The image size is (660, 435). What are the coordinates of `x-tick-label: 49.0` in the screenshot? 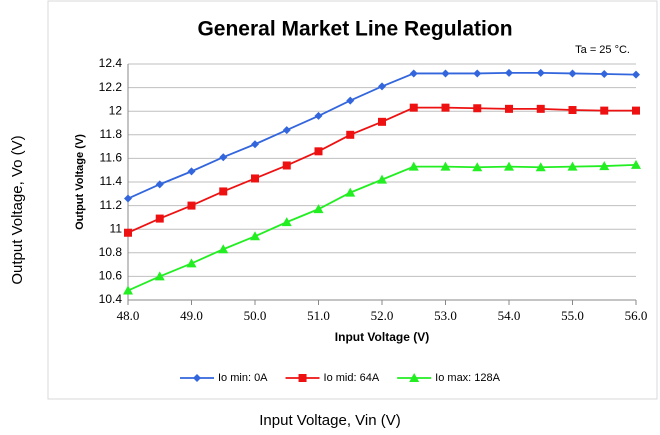 It's located at (191, 315).